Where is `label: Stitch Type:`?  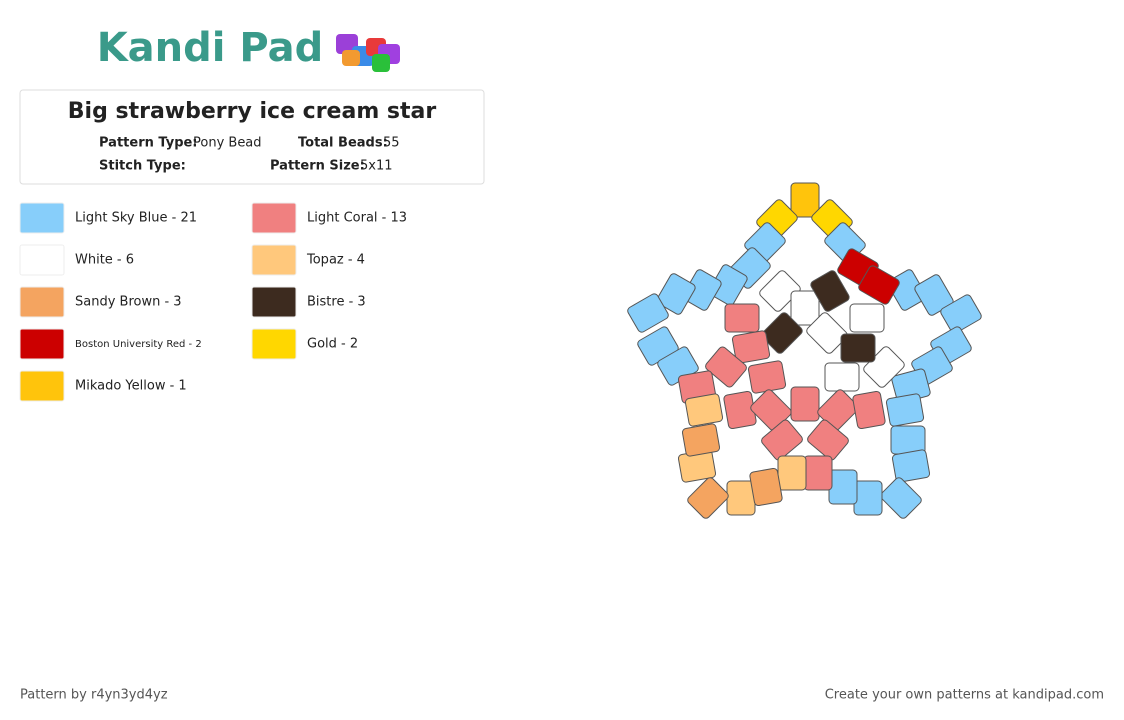
label: Stitch Type: is located at coordinates (142, 166).